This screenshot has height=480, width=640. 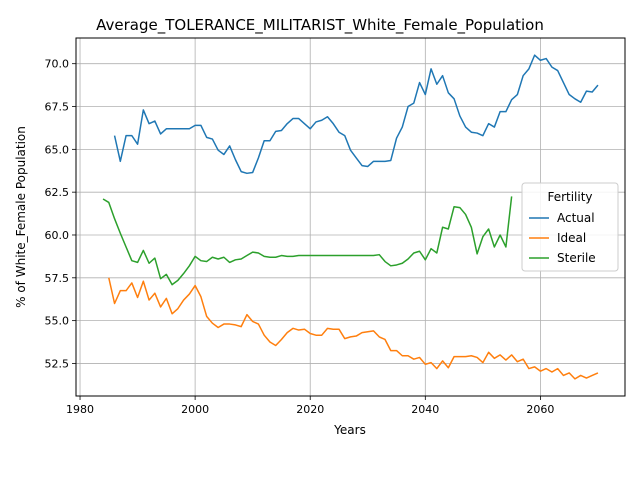 I want to click on legend: Fertility Actual Ideal Sterile, so click(x=570, y=227).